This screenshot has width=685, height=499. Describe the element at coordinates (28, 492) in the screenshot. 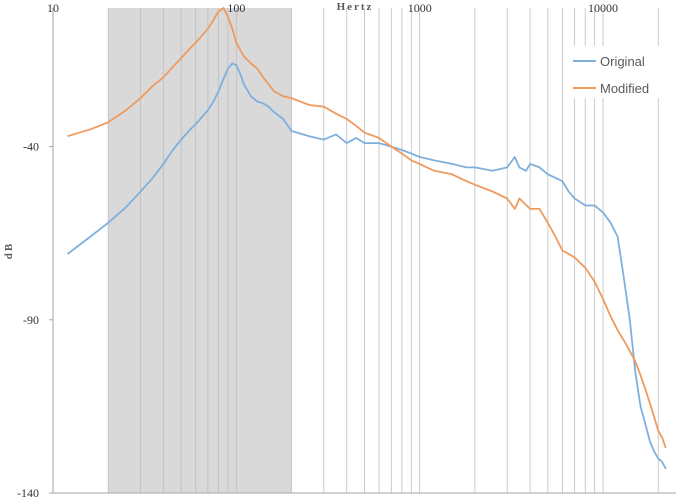

I see `y-tick-label: -140` at that location.